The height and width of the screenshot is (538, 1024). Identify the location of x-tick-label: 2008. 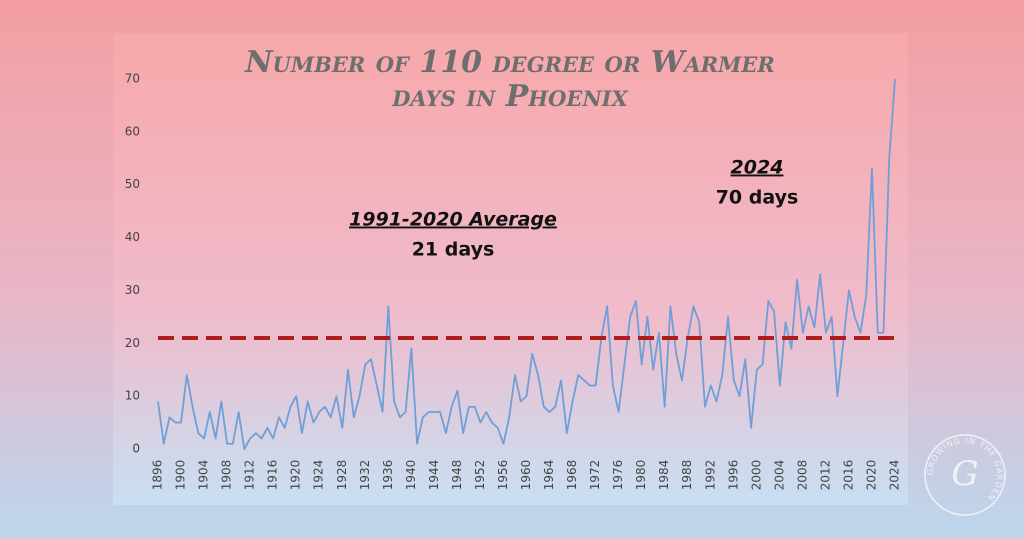
(802, 475).